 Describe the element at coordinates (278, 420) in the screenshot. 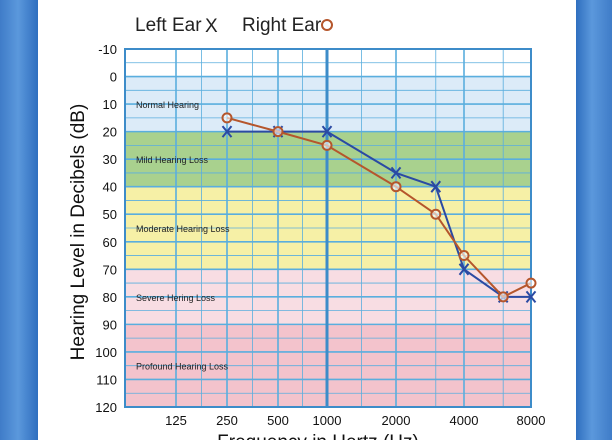

I see `x-tick-label: 500` at that location.